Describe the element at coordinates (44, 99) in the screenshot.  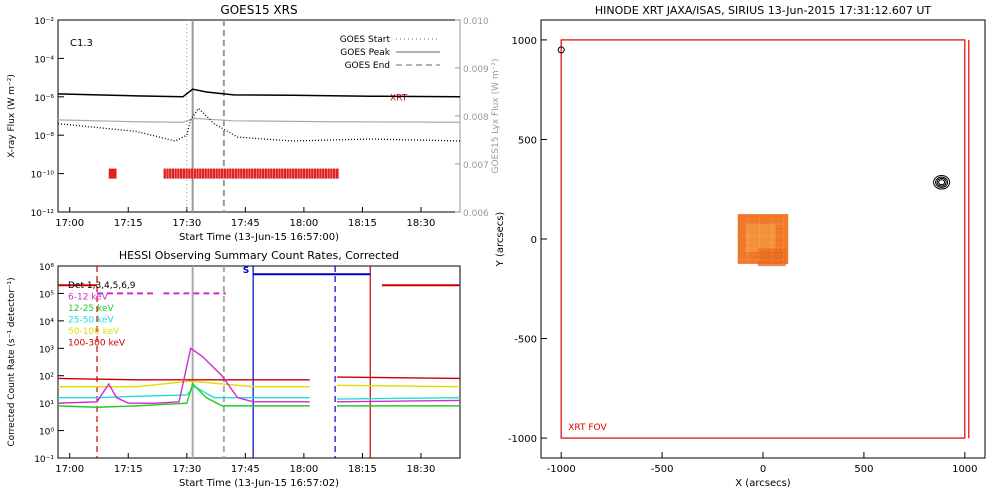
I see `goes-y-tick-label: 10⁻⁶` at that location.